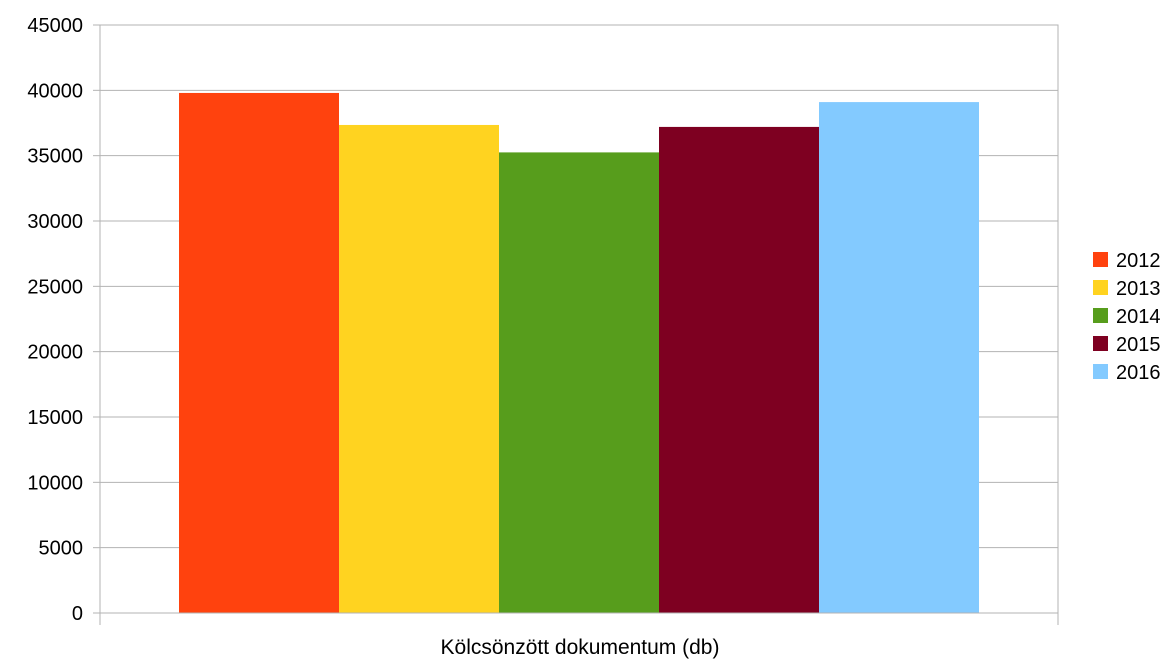 The width and height of the screenshot is (1174, 660). I want to click on y-tick-label: 40000, so click(55, 91).